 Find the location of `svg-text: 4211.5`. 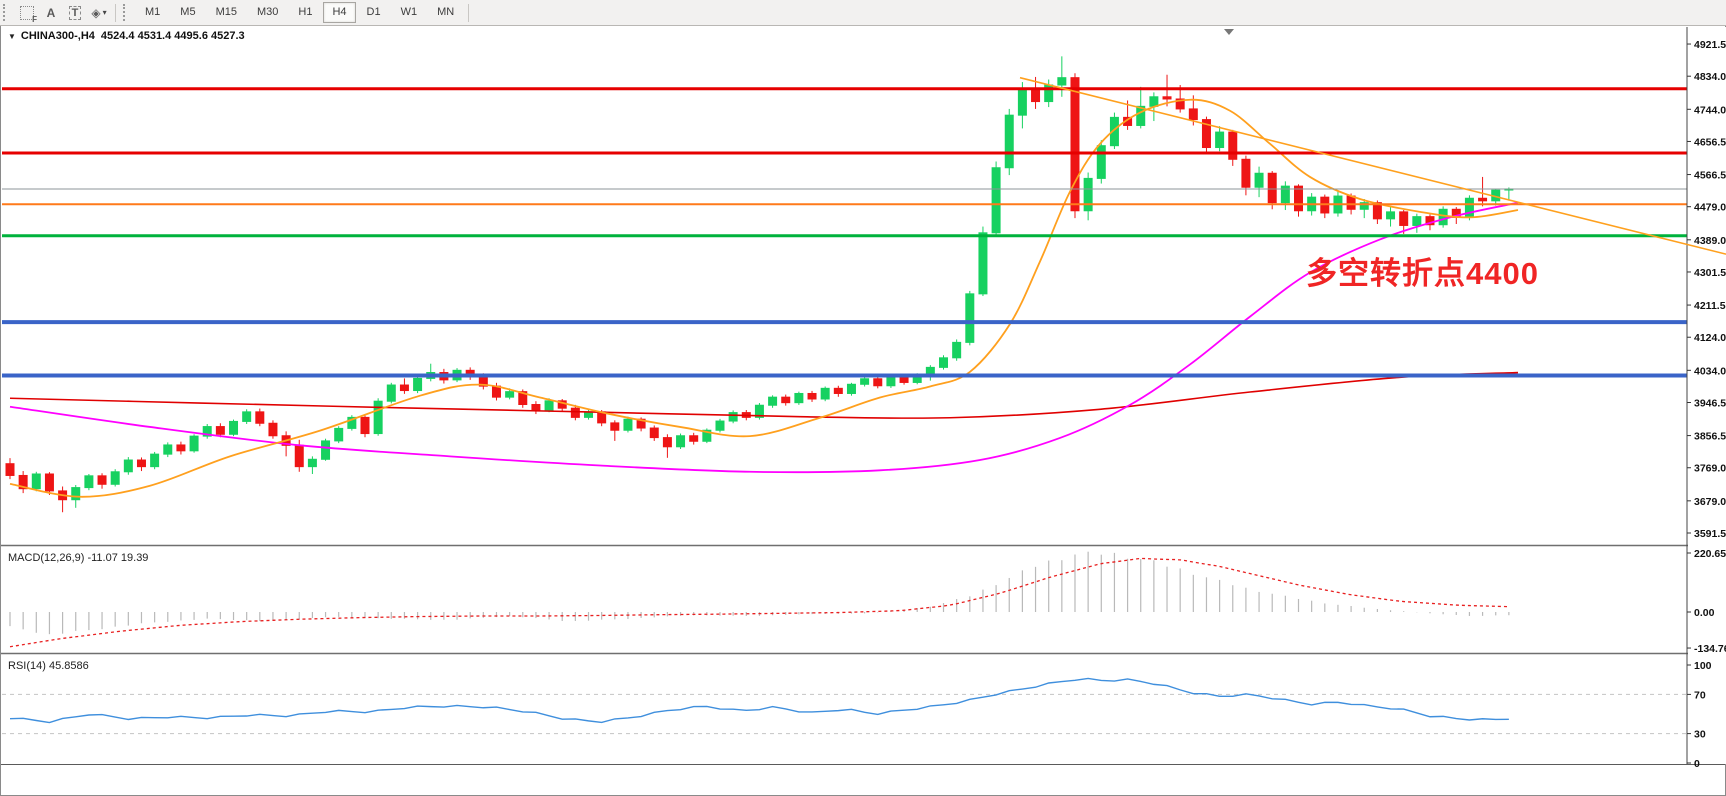

svg-text: 4211.5 is located at coordinates (1710, 306).